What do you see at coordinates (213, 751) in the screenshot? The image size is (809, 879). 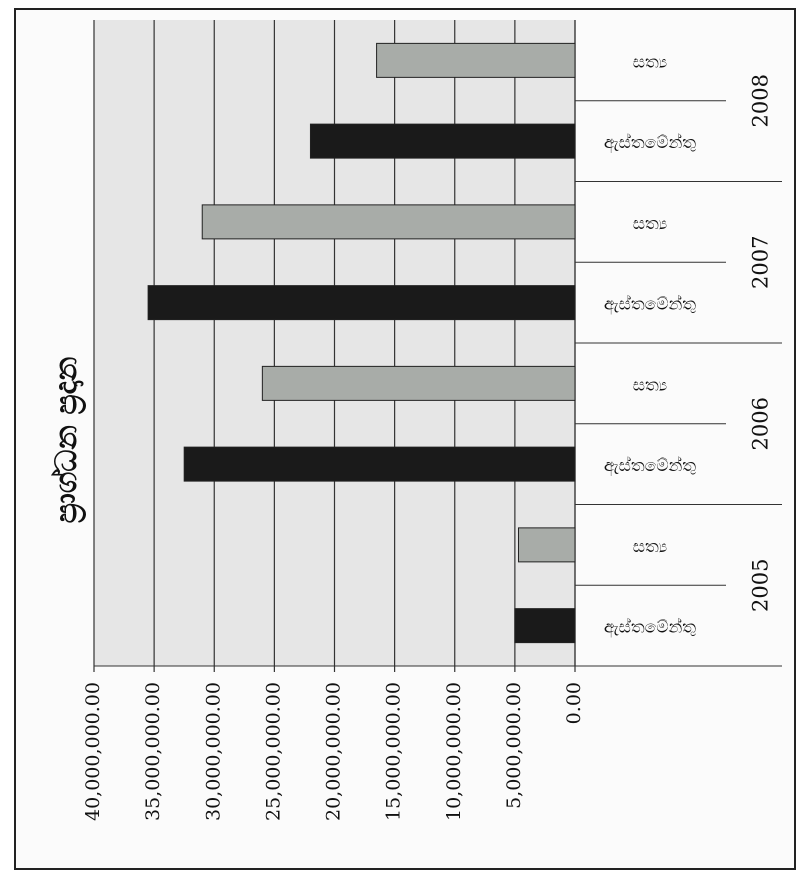 I see `value-tick-label: 30,000,000.00` at bounding box center [213, 751].